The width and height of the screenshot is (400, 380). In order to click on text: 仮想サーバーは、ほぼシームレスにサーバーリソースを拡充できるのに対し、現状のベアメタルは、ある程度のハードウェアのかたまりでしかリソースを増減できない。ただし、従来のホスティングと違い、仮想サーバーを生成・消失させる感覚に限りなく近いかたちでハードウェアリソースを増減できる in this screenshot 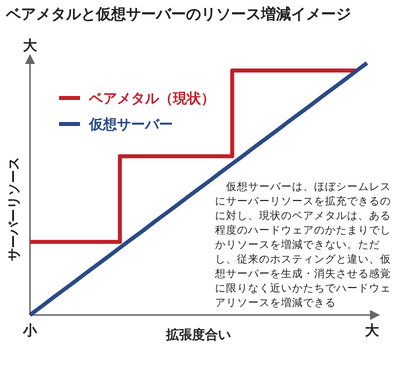, I will do `click(303, 245)`.